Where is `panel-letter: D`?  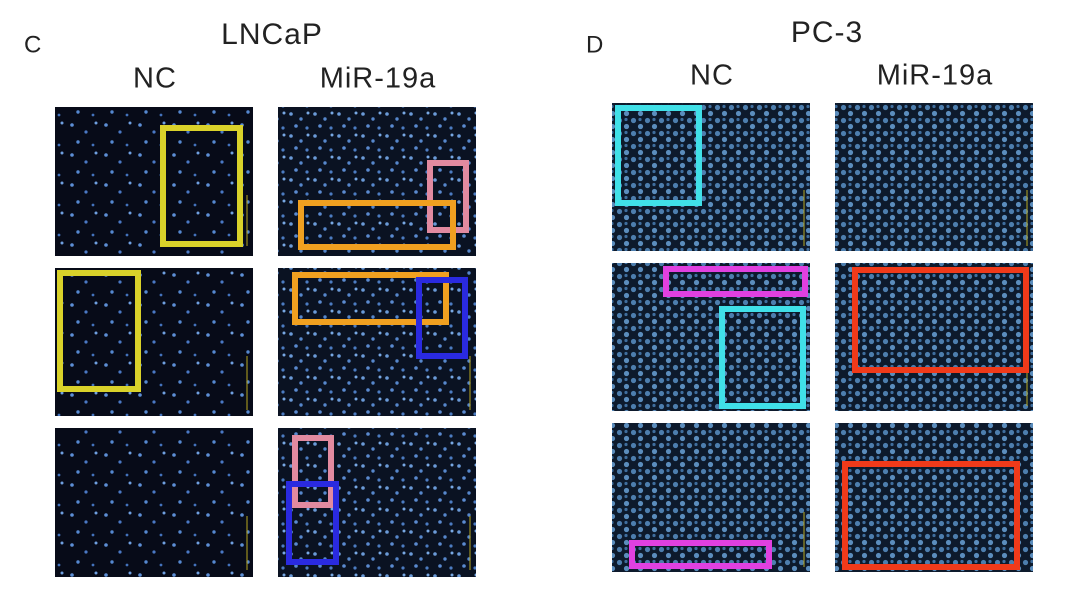
panel-letter: D is located at coordinates (594, 44).